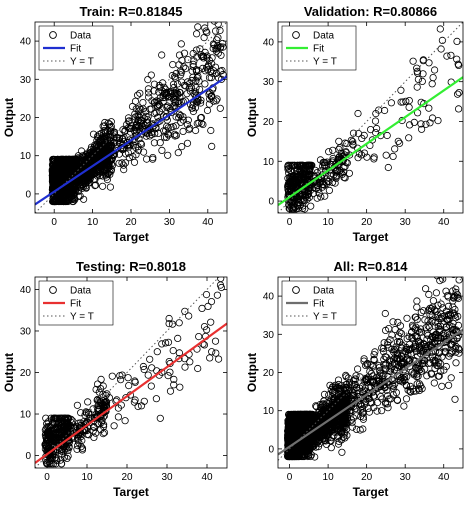  What do you see at coordinates (131, 266) in the screenshot?
I see `panel-title: Testing: R=0.8018` at bounding box center [131, 266].